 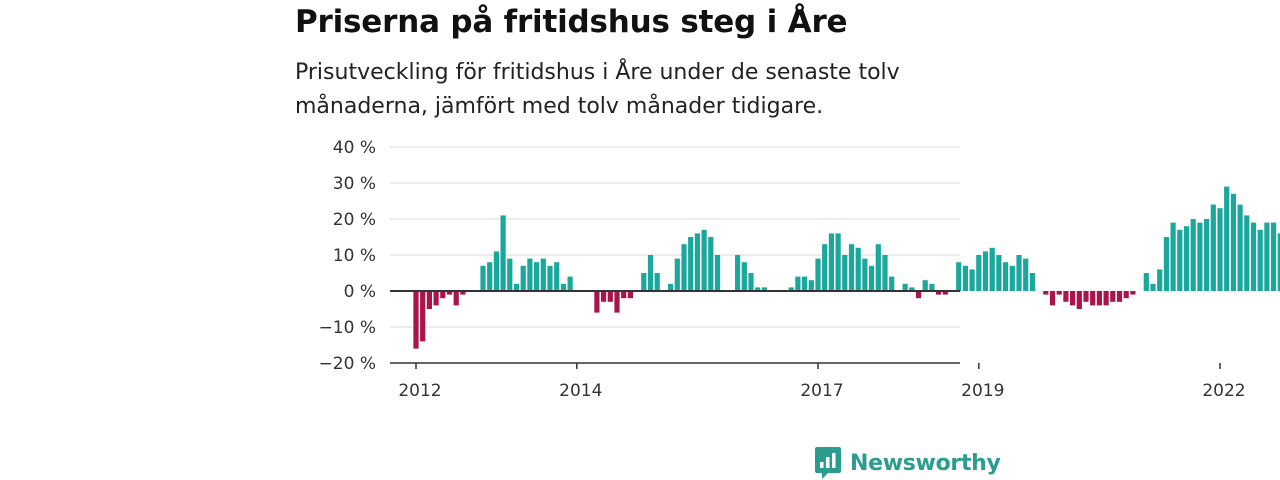 What do you see at coordinates (354, 256) in the screenshot?
I see `y-tick-label: 10 %` at bounding box center [354, 256].